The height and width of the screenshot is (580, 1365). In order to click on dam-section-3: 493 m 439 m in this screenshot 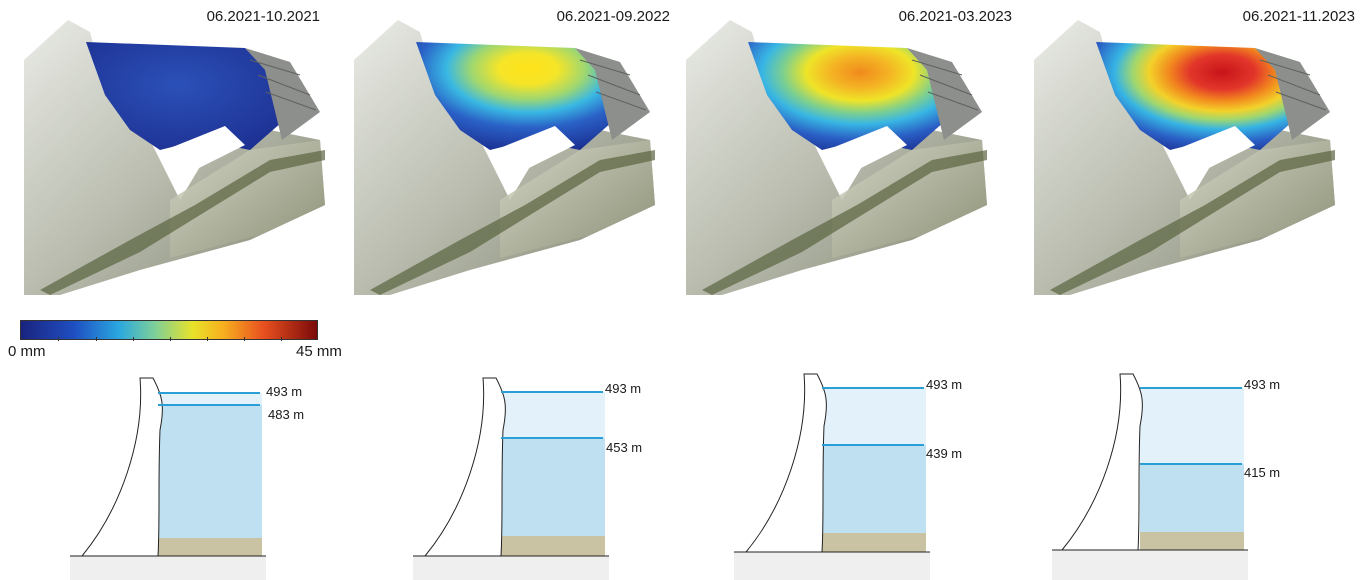, I will do `click(894, 470)`.